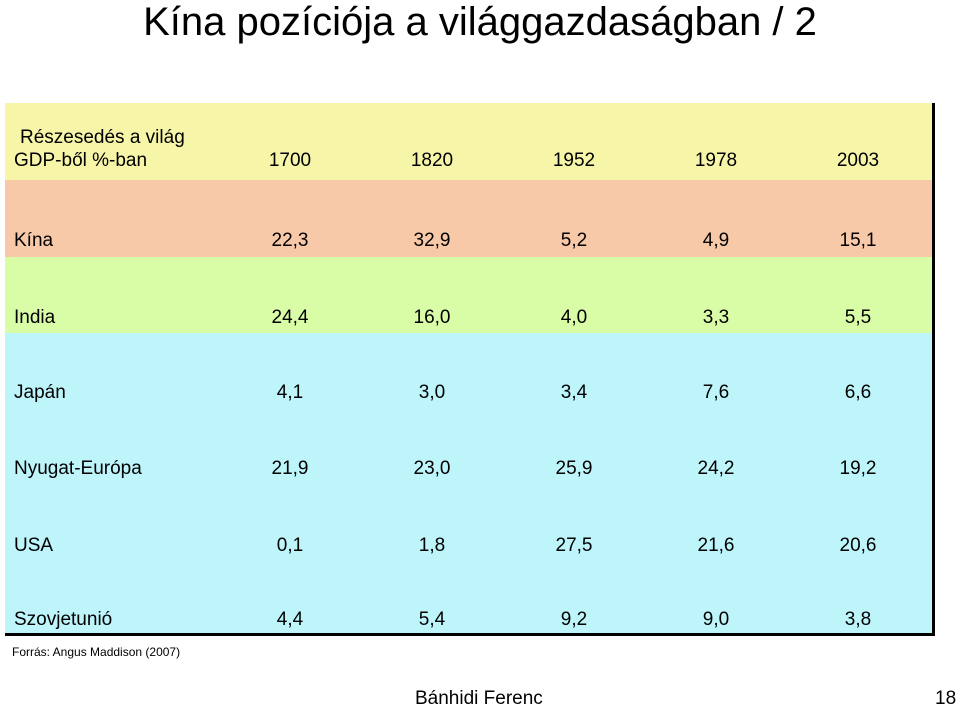 The height and width of the screenshot is (710, 960). Describe the element at coordinates (290, 160) in the screenshot. I see `year-header: 1700` at that location.